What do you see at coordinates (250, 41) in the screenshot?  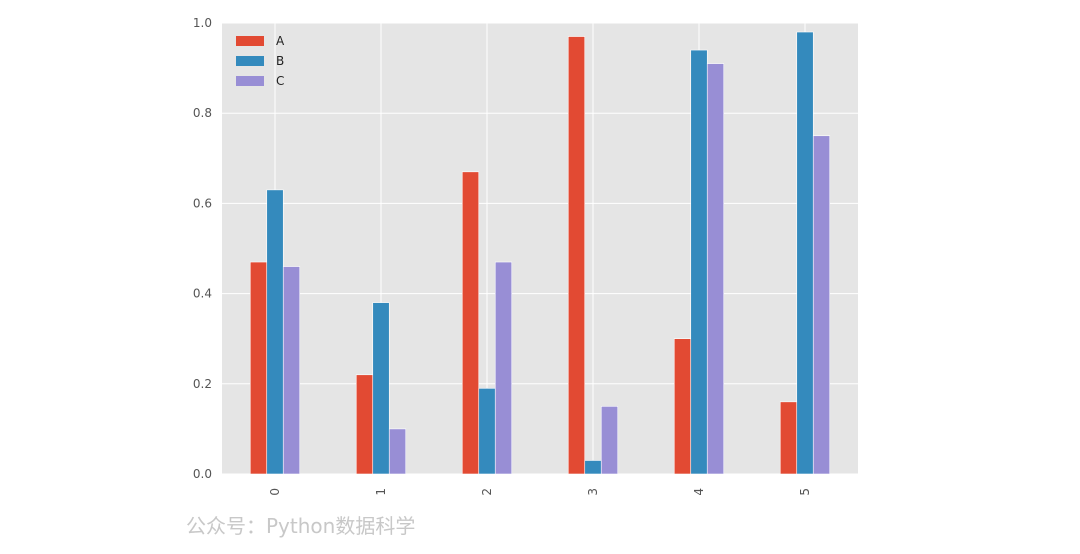 I see `legend-swatch-a` at bounding box center [250, 41].